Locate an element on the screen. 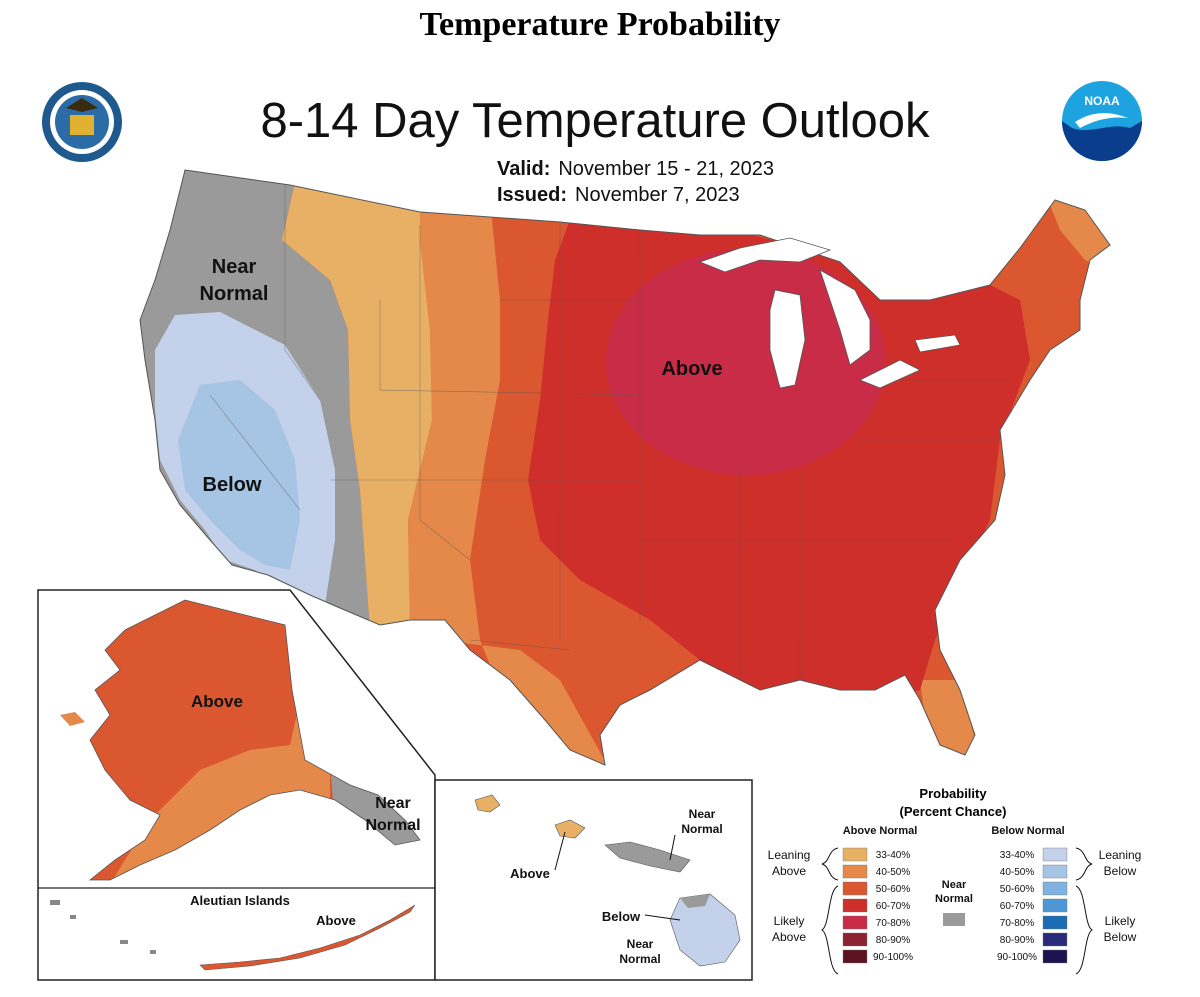 The width and height of the screenshot is (1200, 997). noaa-logo-icon: NOAA is located at coordinates (1102, 121).